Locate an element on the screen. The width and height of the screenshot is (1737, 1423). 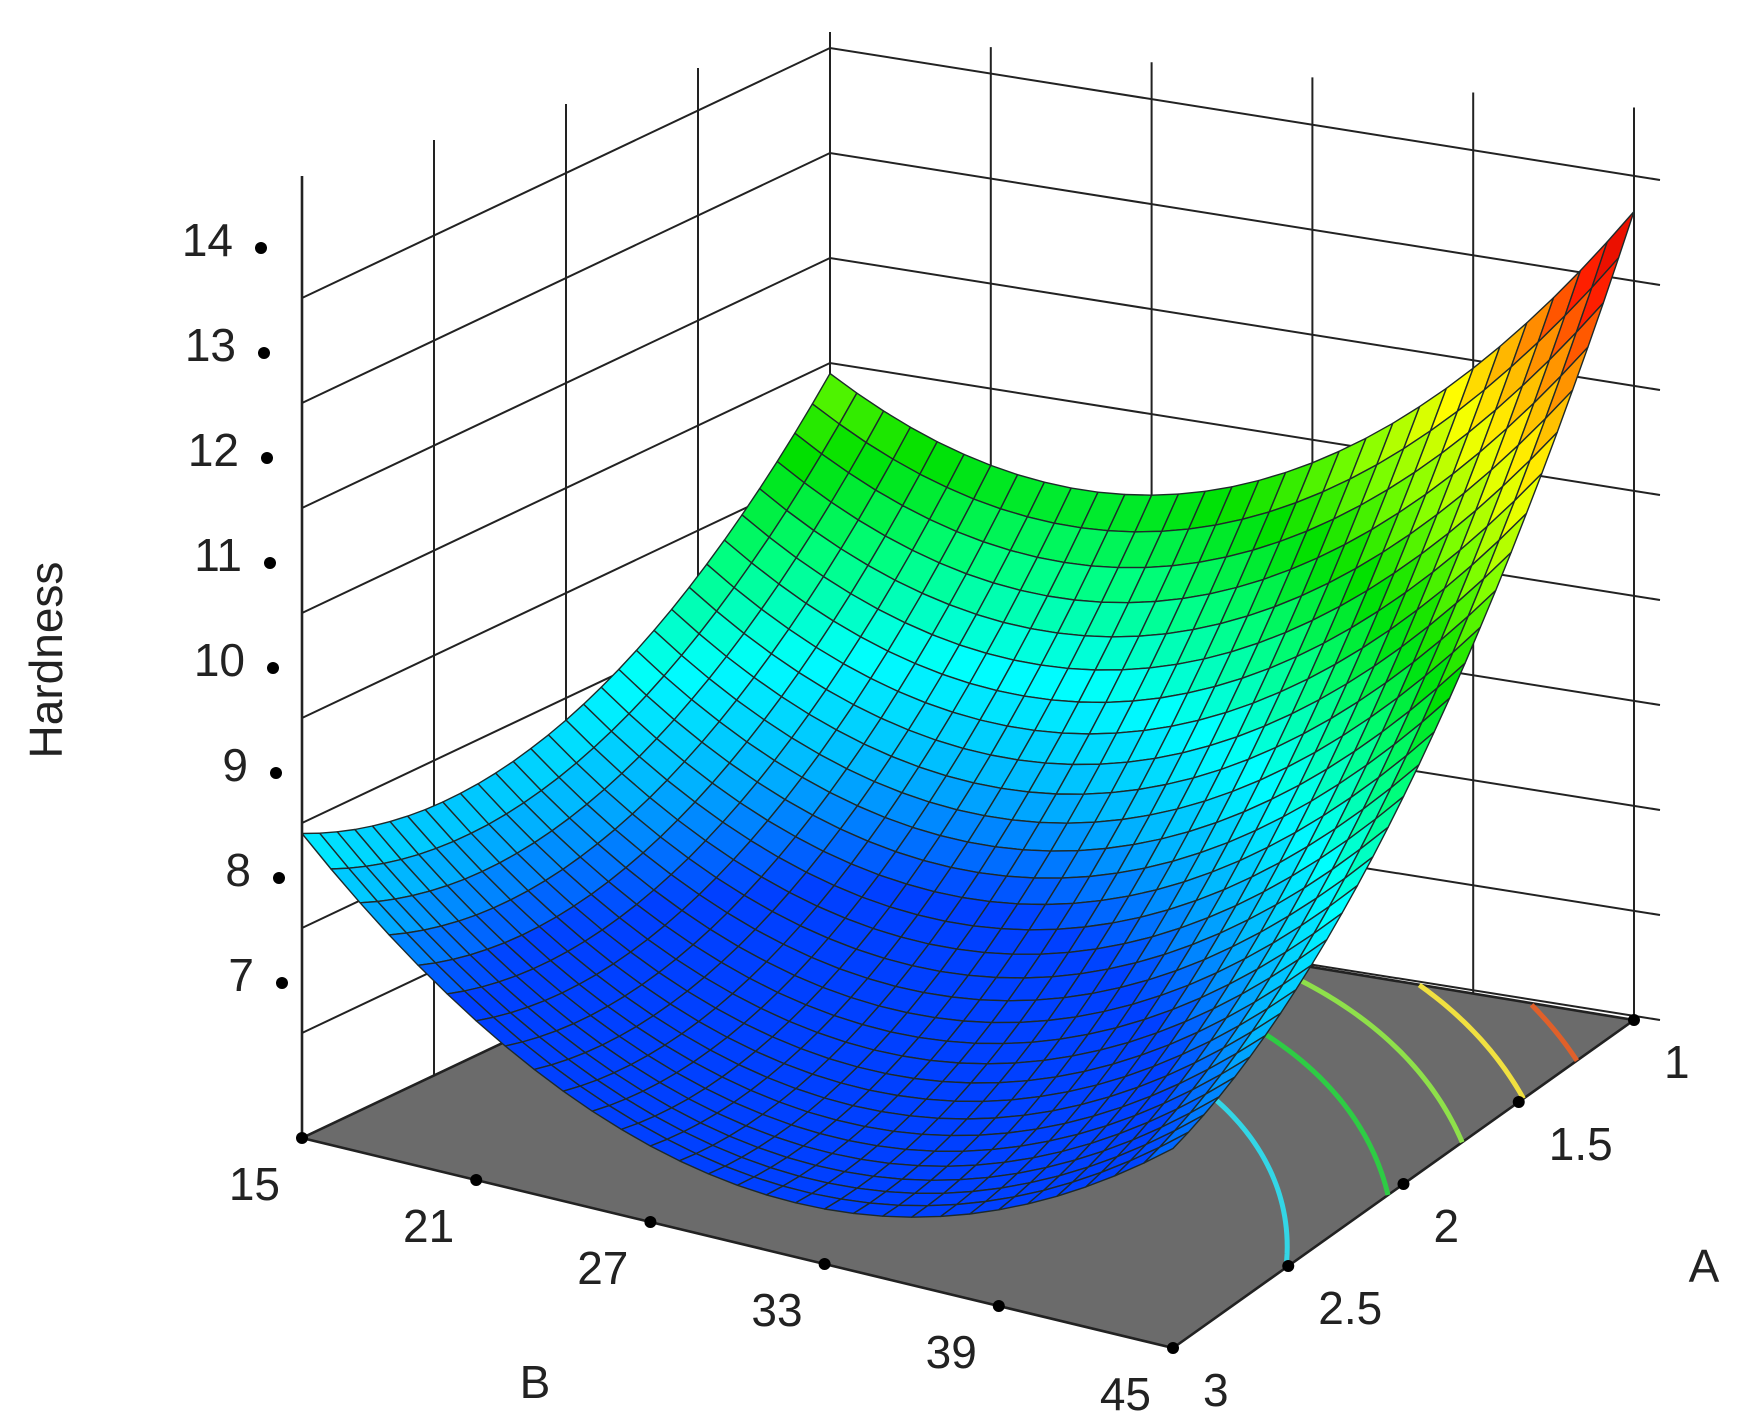
y-tick-label: 45 is located at coordinates (1125, 1394).